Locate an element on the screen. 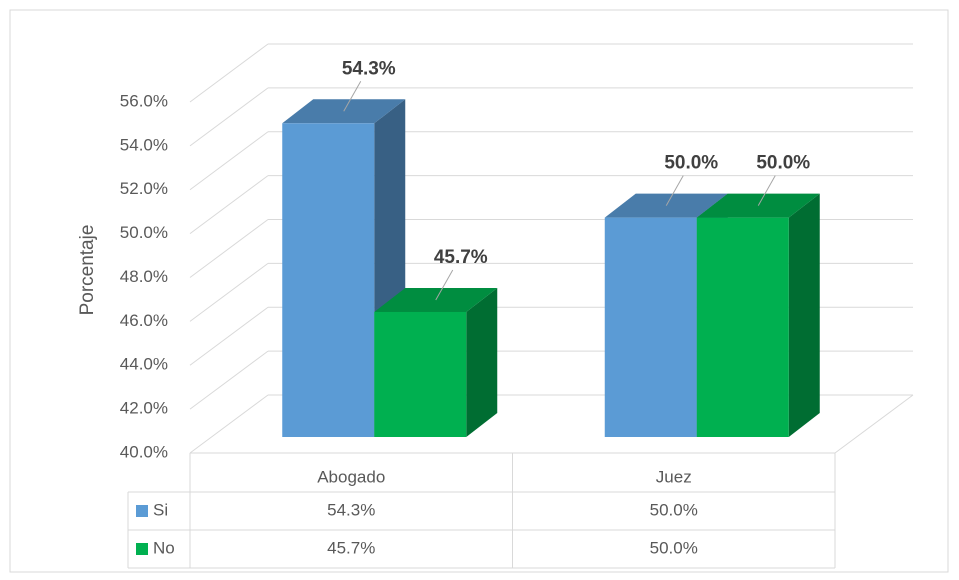 The height and width of the screenshot is (580, 959). legend-label: Si is located at coordinates (160, 509).